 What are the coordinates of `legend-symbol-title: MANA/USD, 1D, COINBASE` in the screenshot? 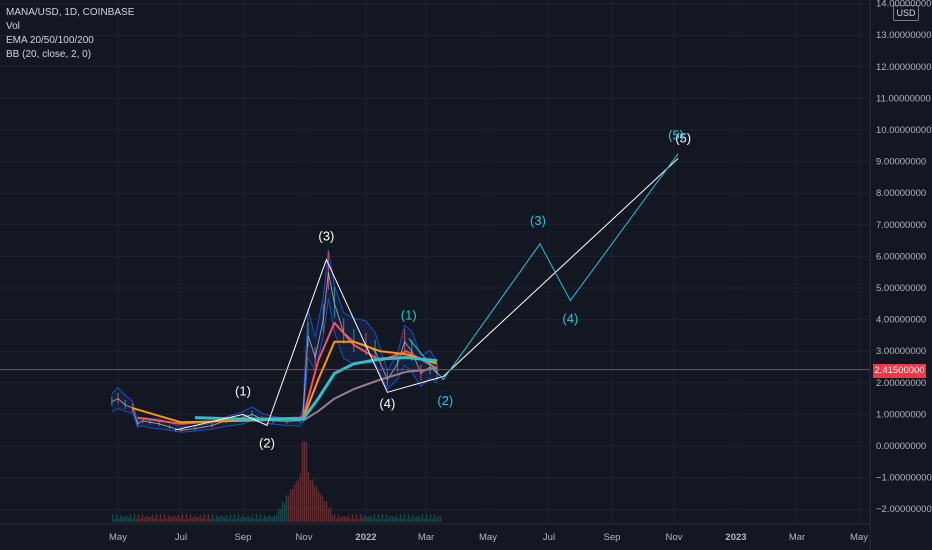 It's located at (70, 12).